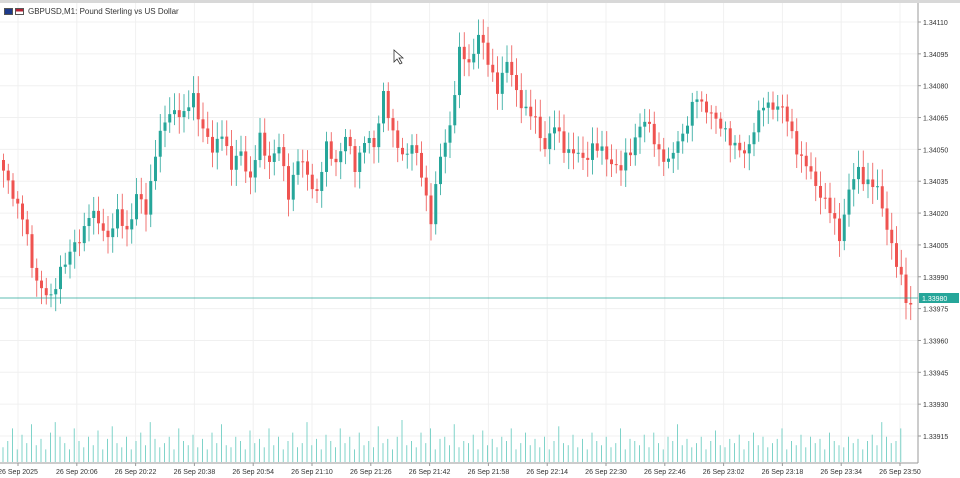 The width and height of the screenshot is (960, 478). What do you see at coordinates (841, 472) in the screenshot?
I see `x-tick-label: 26 Sep 23:34` at bounding box center [841, 472].